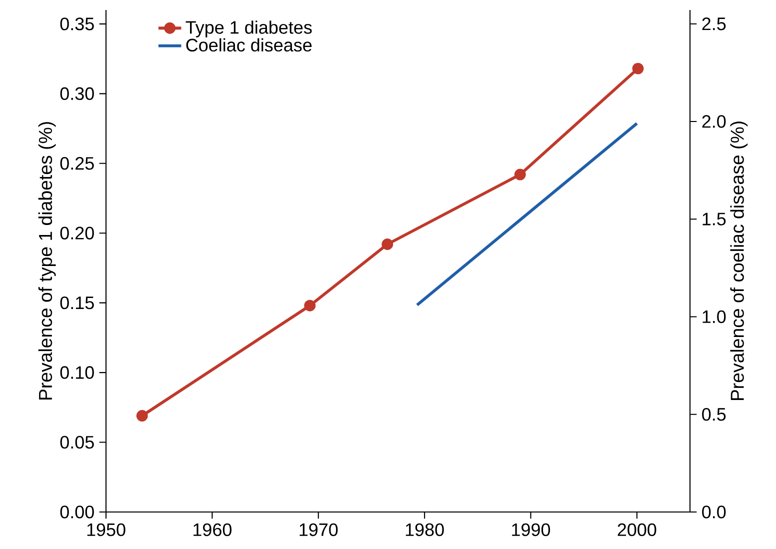  Describe the element at coordinates (249, 29) in the screenshot. I see `legend-label: Type 1 diabetes` at that location.